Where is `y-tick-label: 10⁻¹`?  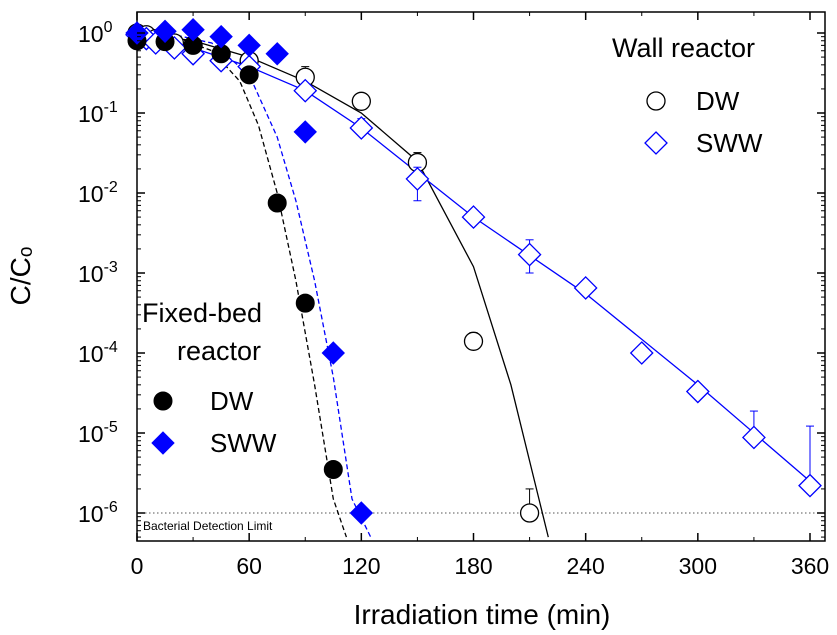
y-tick-label: 10⁻¹ is located at coordinates (98, 113).